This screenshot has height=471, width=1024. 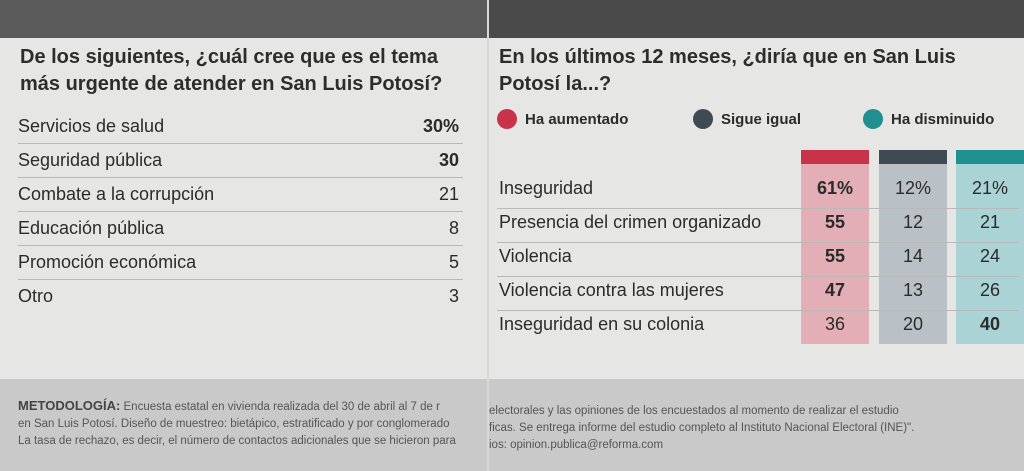 I want to click on row-label: Seguridad pública, so click(x=90, y=160).